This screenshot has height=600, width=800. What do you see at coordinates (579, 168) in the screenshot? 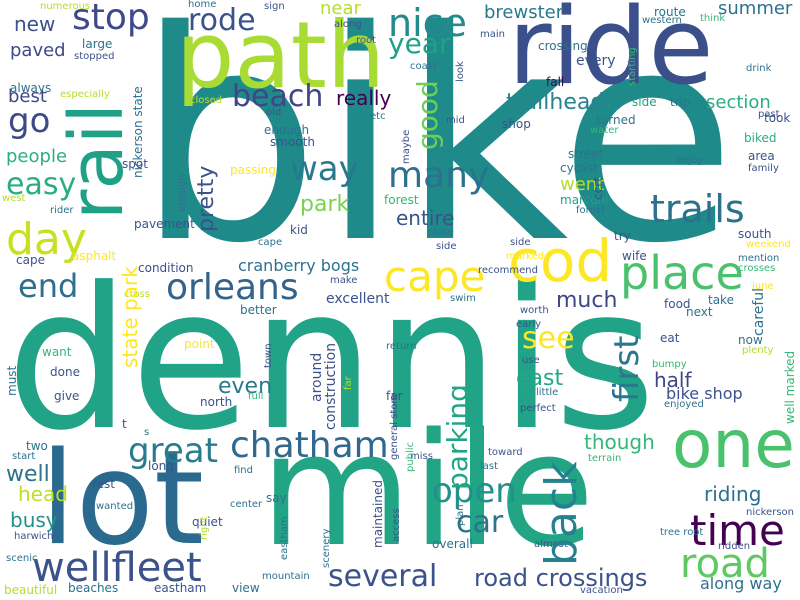
I see `word-cyclist: cyclist` at bounding box center [579, 168].